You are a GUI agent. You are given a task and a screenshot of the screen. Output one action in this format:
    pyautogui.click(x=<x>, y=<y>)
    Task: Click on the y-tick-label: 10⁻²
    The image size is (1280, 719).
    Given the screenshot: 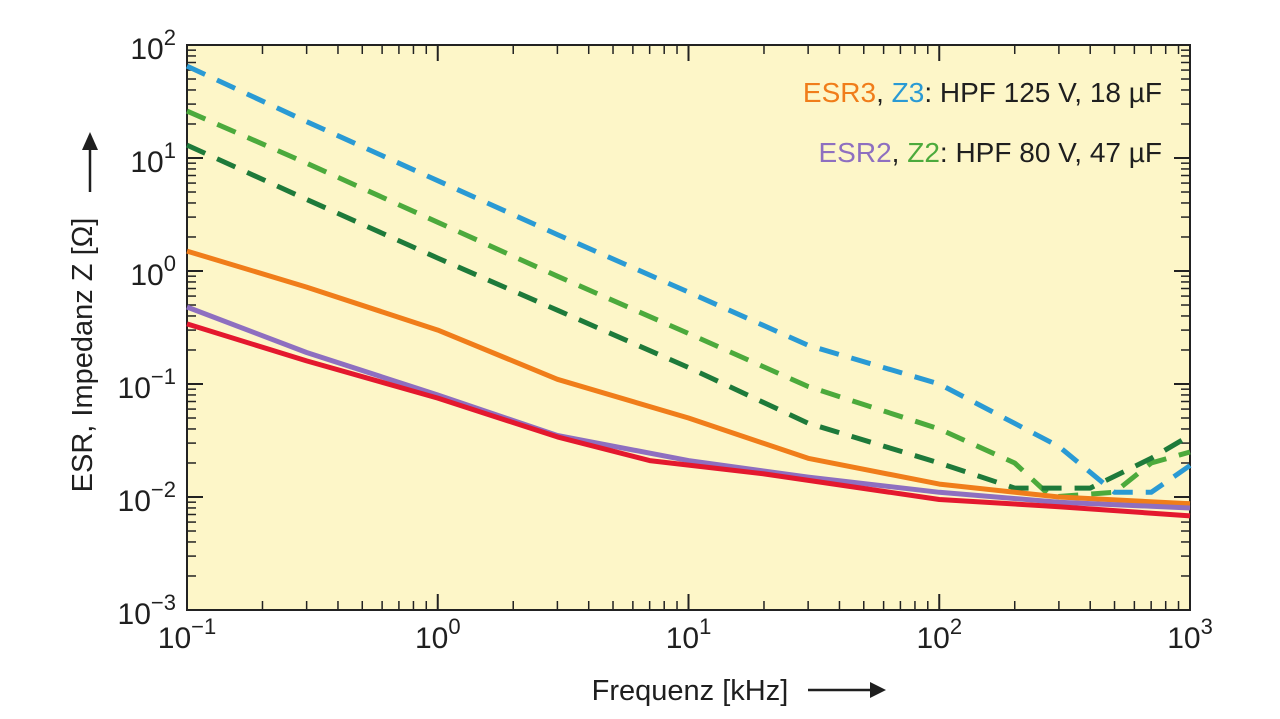 What is the action you would take?
    pyautogui.click(x=147, y=497)
    